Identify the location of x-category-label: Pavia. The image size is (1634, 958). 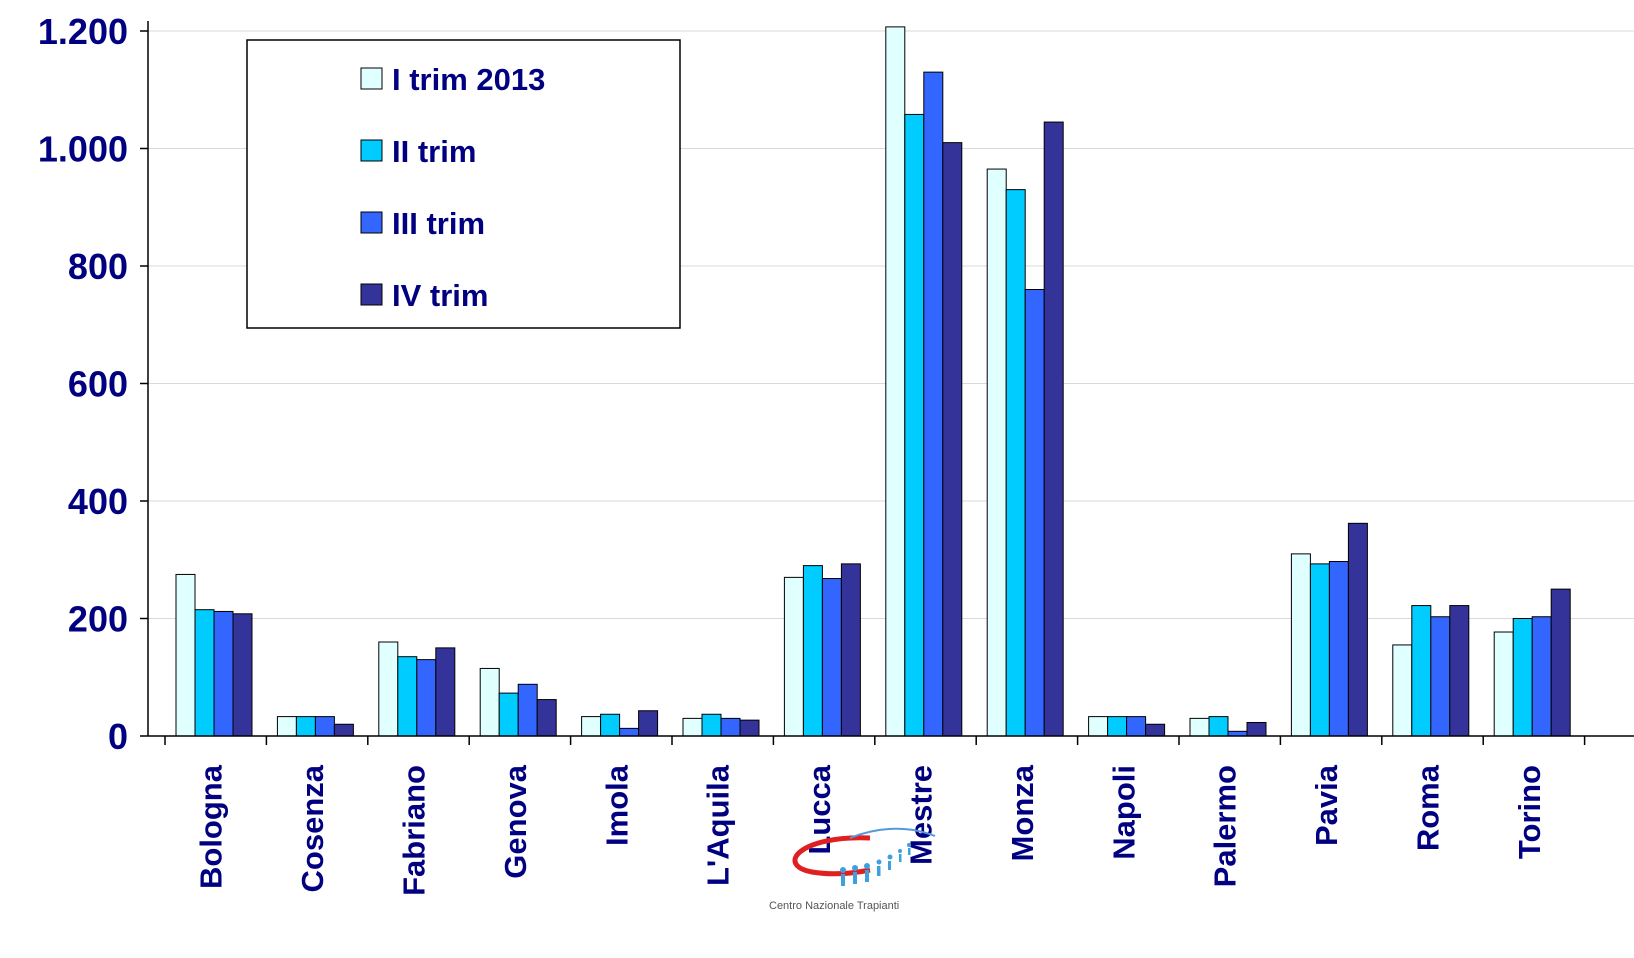
(1326, 805).